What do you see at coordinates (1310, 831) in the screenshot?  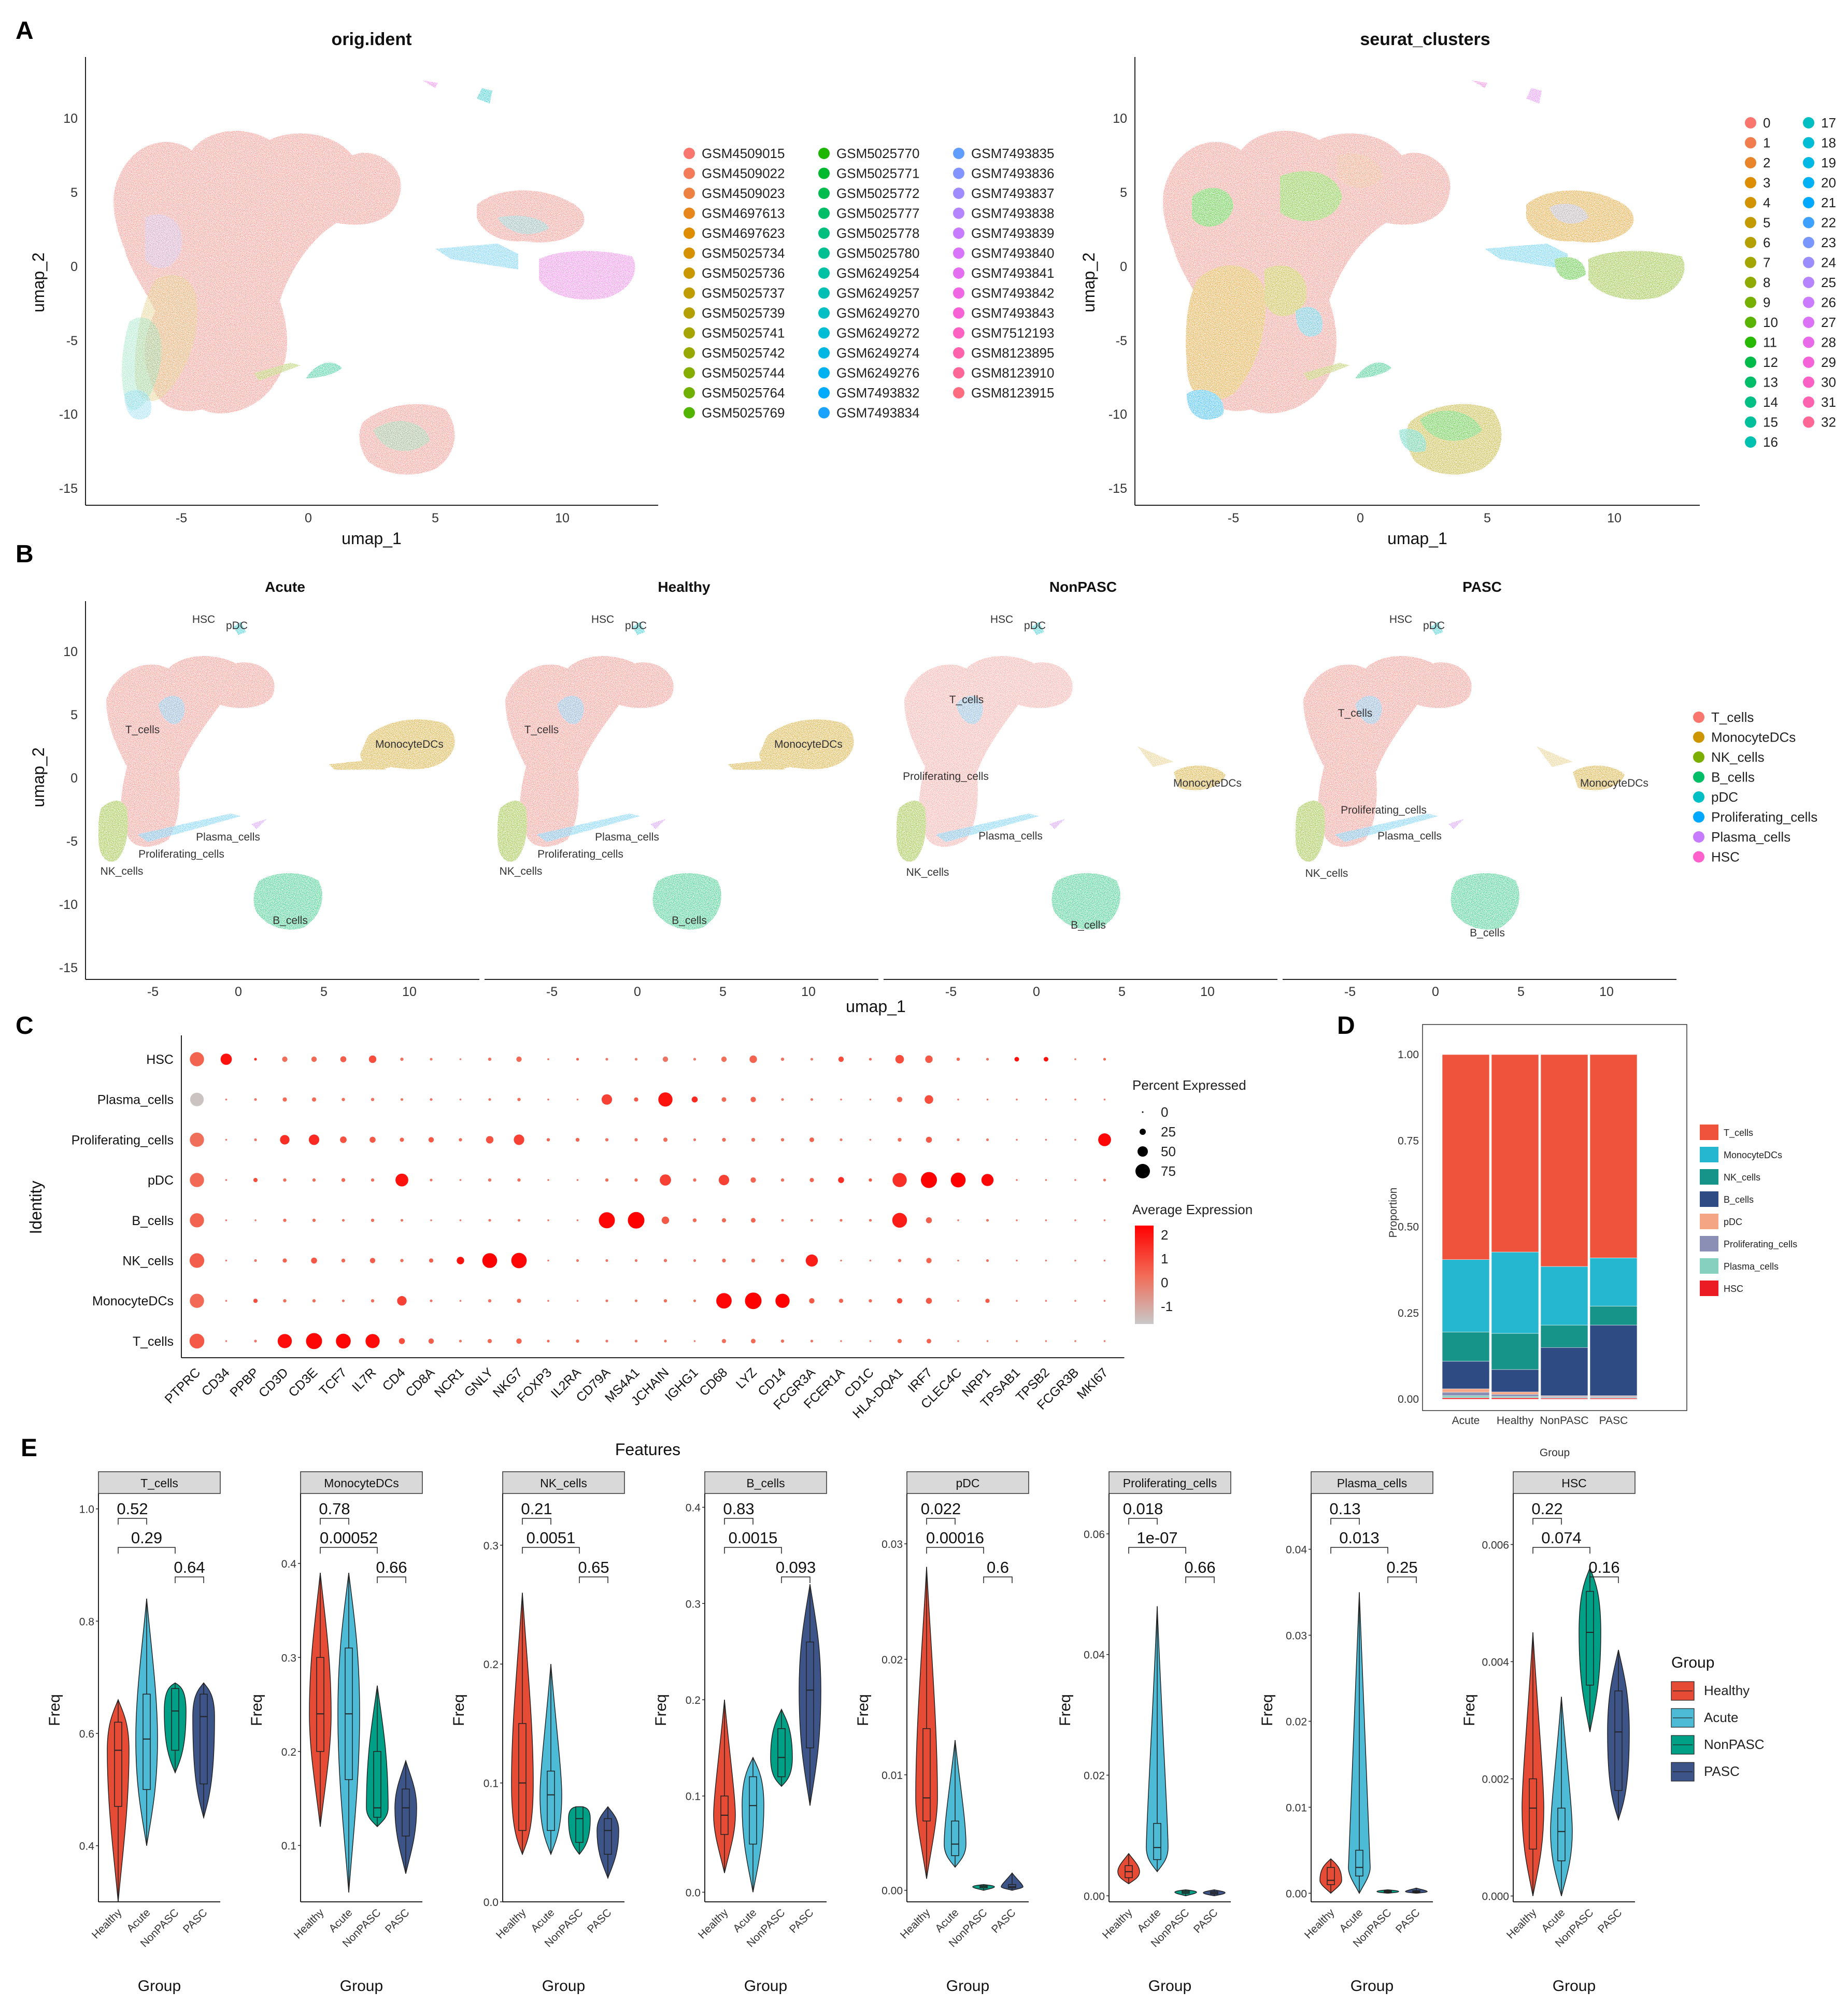 I see `cluster-nk-cells` at bounding box center [1310, 831].